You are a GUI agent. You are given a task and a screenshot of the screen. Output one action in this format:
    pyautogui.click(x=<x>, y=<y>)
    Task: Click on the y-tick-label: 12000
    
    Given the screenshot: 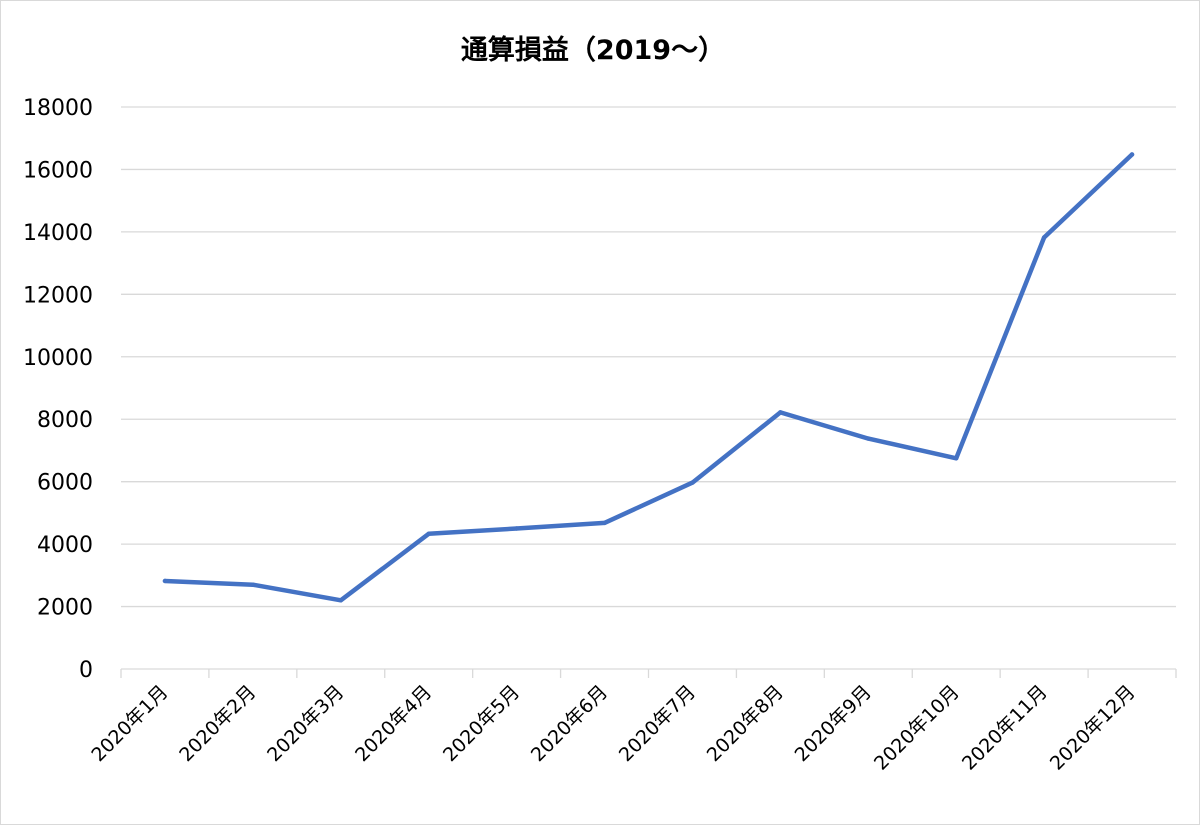 What is the action you would take?
    pyautogui.click(x=58, y=295)
    